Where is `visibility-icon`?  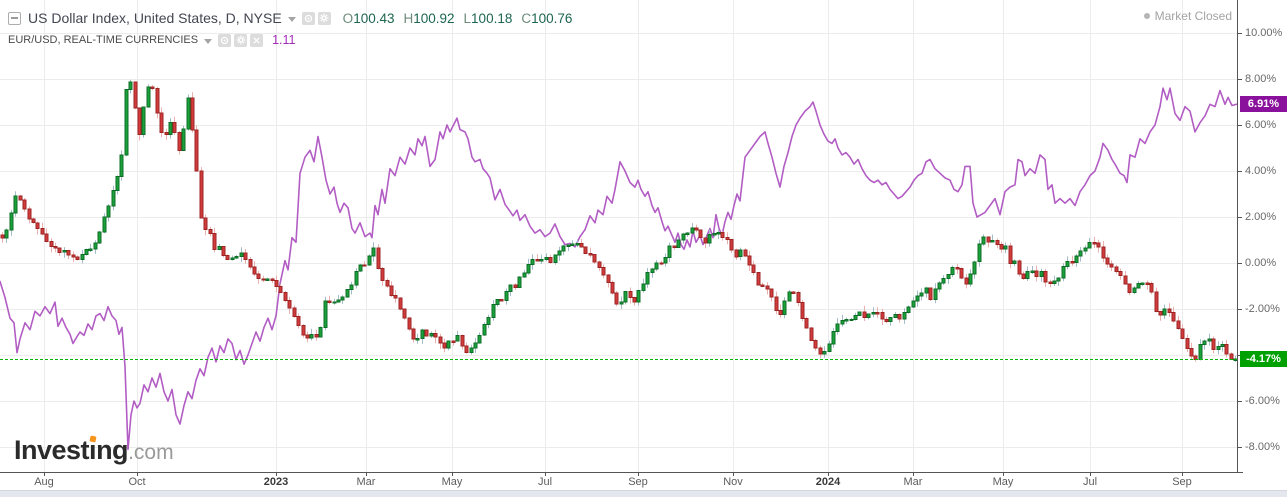 visibility-icon is located at coordinates (308, 18).